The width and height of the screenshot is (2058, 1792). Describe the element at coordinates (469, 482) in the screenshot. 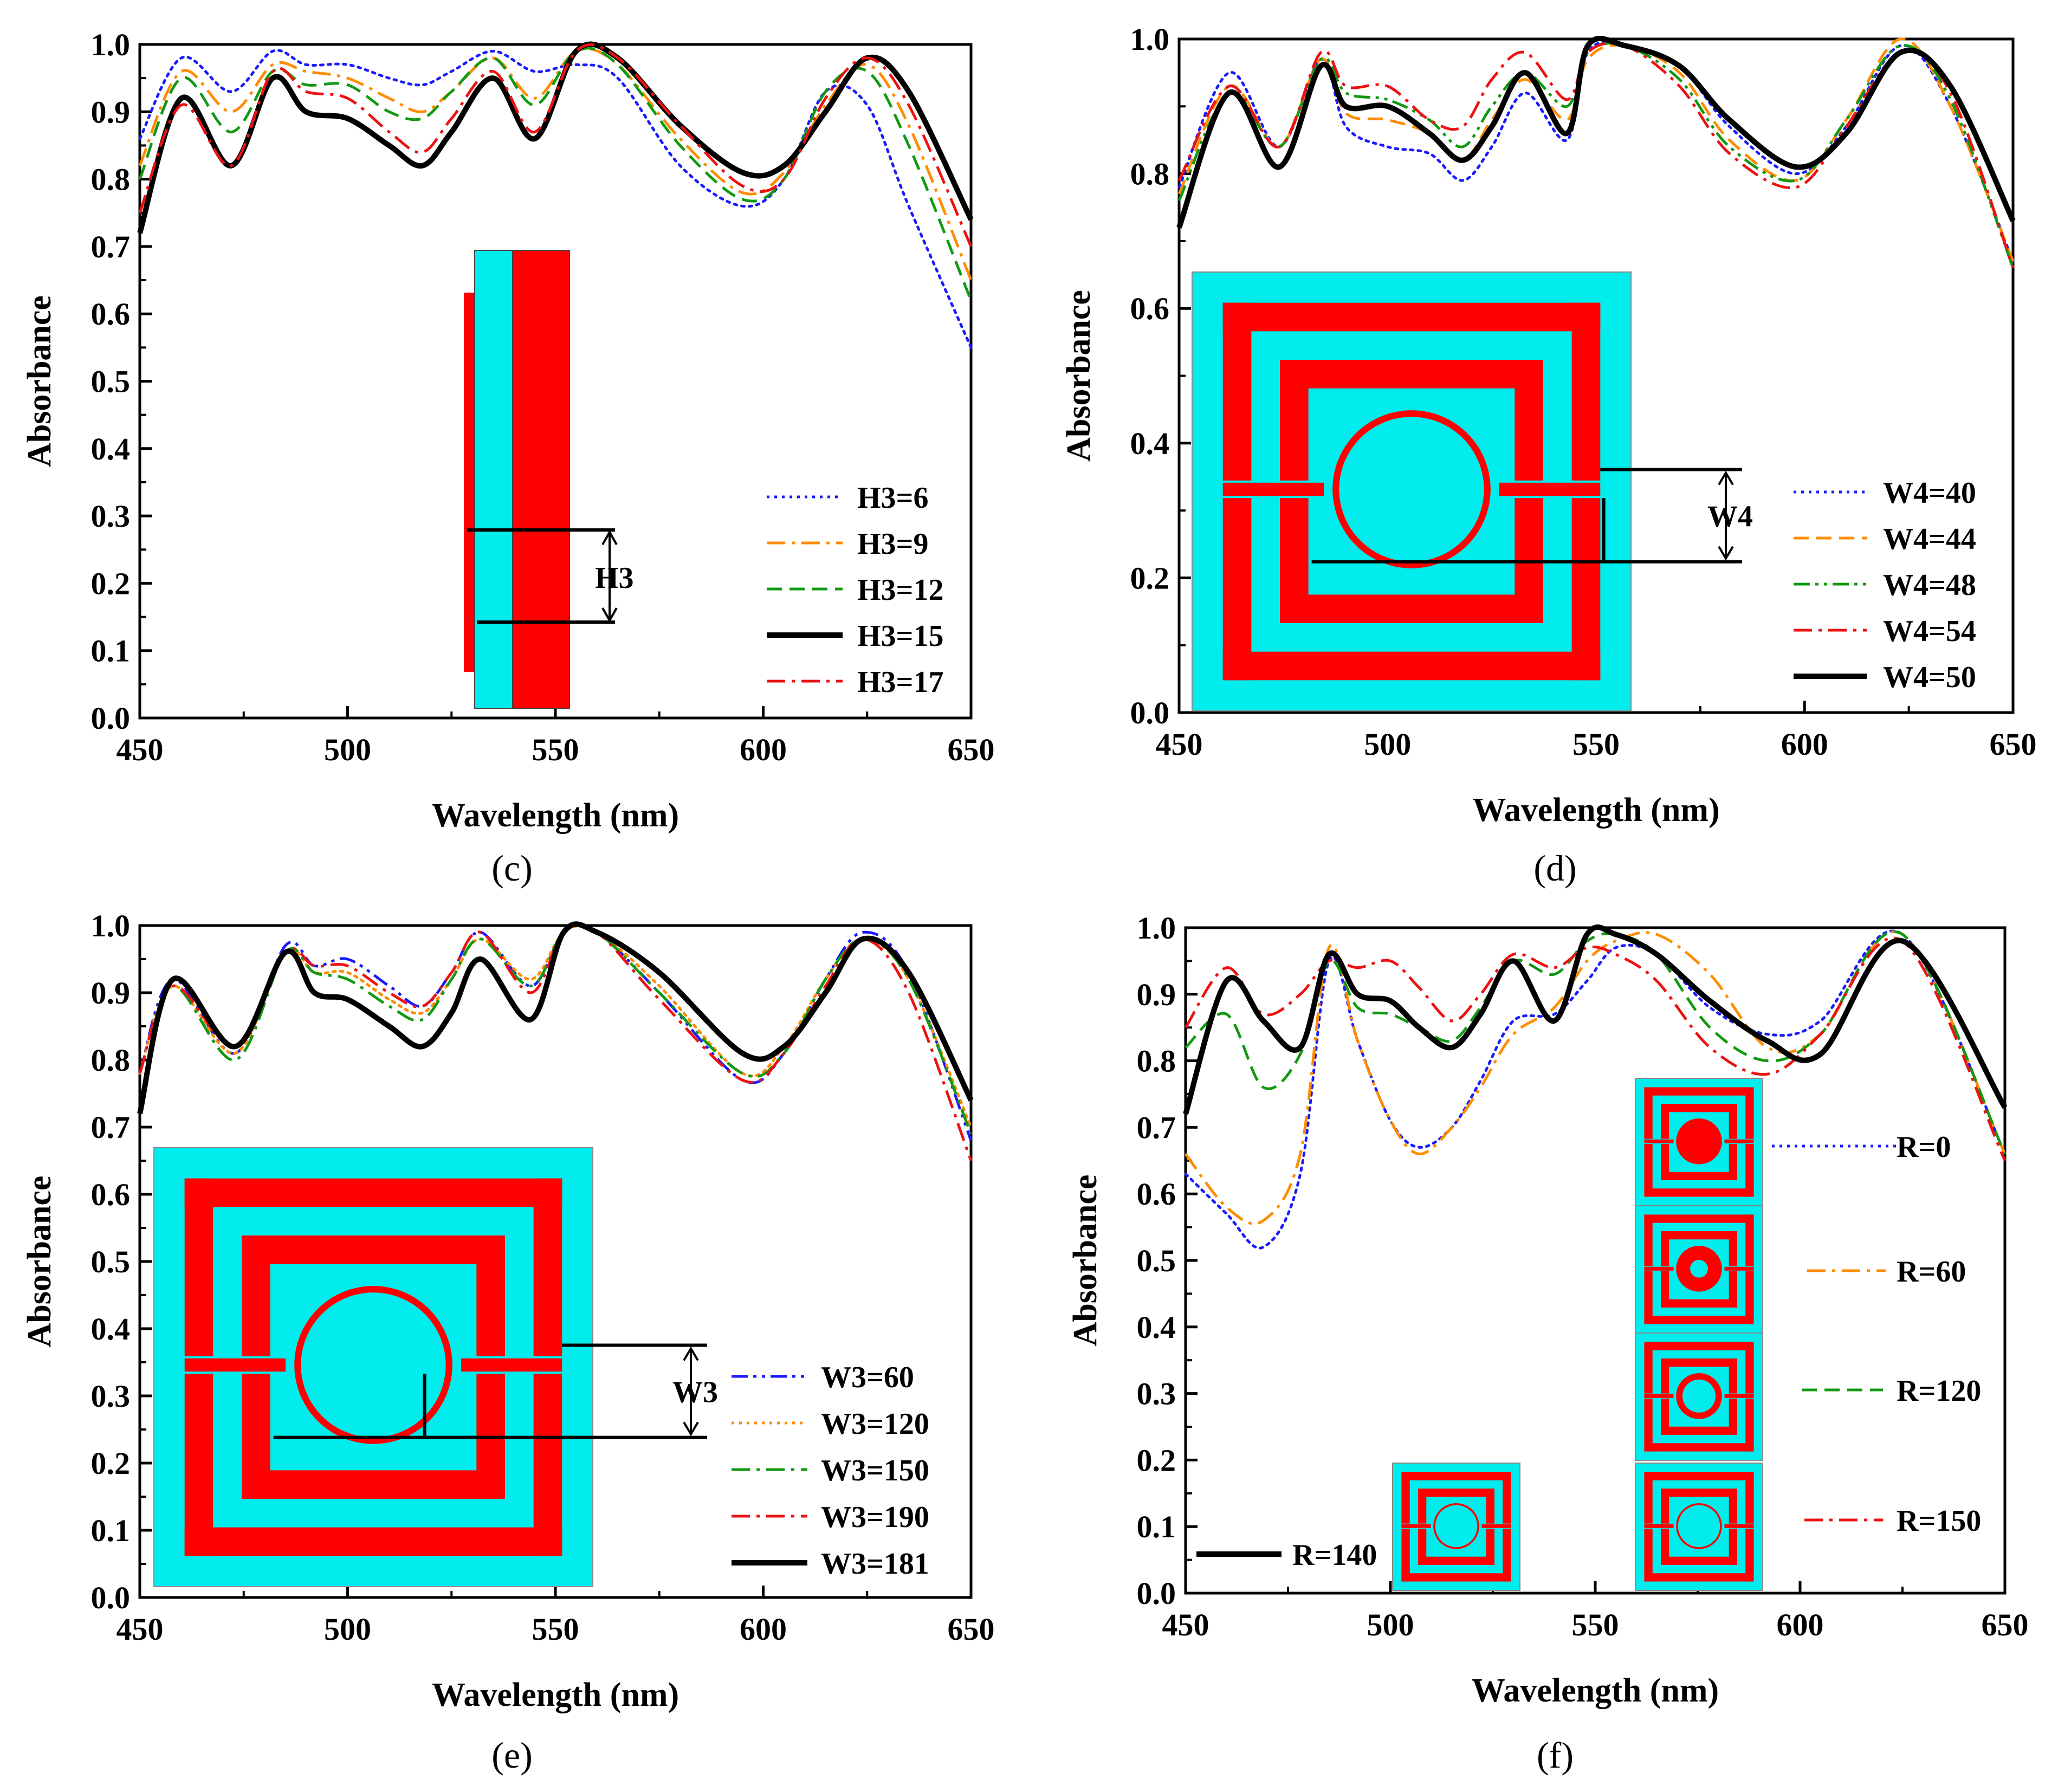

I see `inset-left-strip` at that location.